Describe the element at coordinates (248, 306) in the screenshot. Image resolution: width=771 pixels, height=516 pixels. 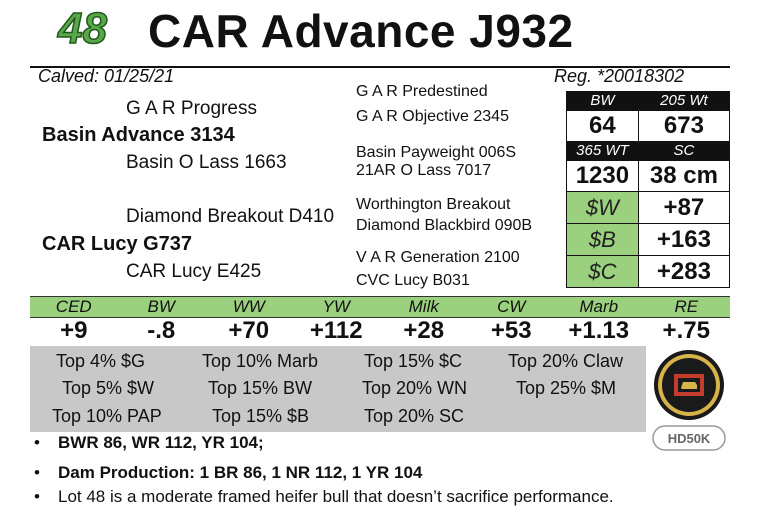
I see `epd-label-ww: WW` at that location.